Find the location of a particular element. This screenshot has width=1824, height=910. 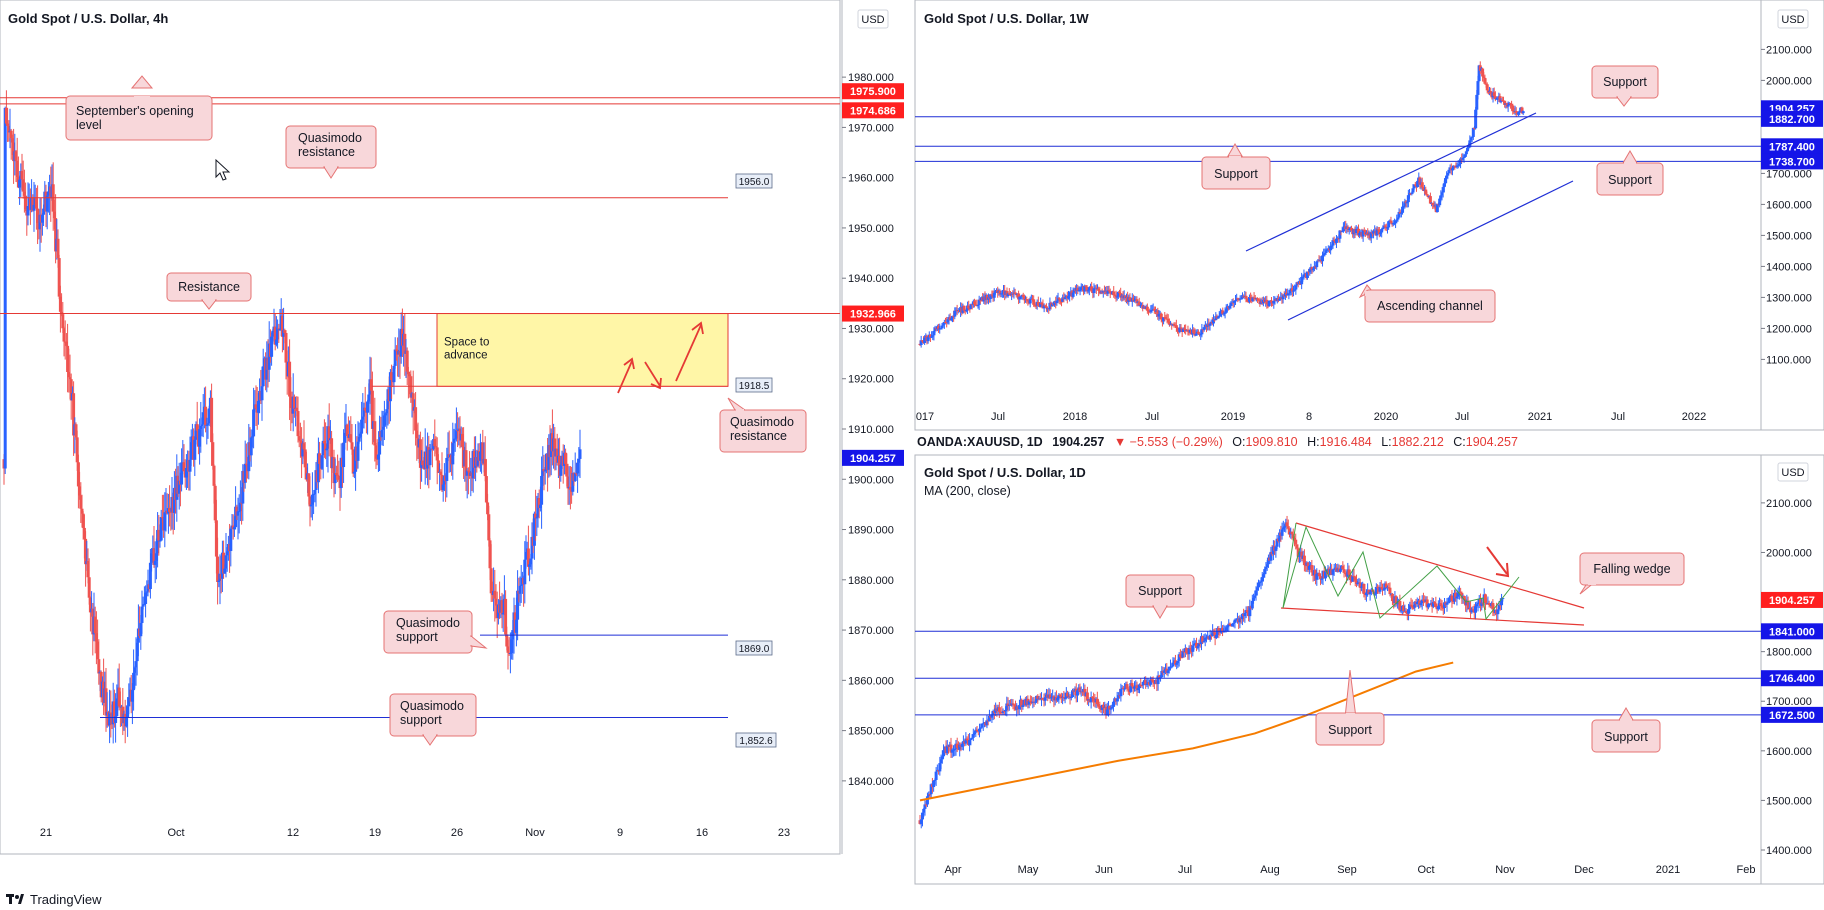

ma200-line is located at coordinates (1186, 731).